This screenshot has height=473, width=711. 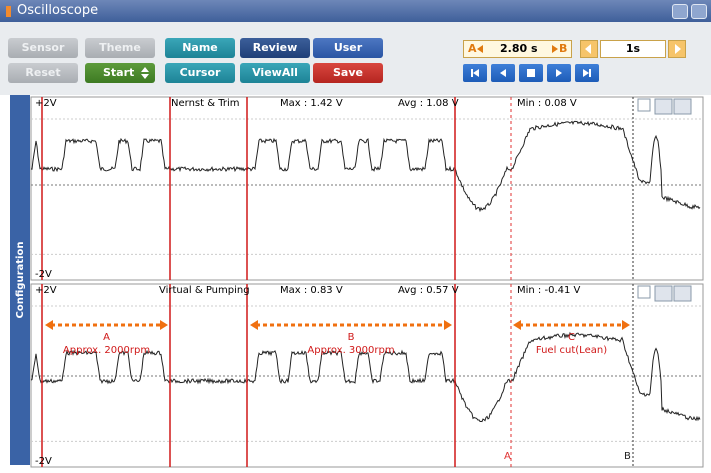 What do you see at coordinates (120, 48) in the screenshot?
I see `theme-button: Theme` at bounding box center [120, 48].